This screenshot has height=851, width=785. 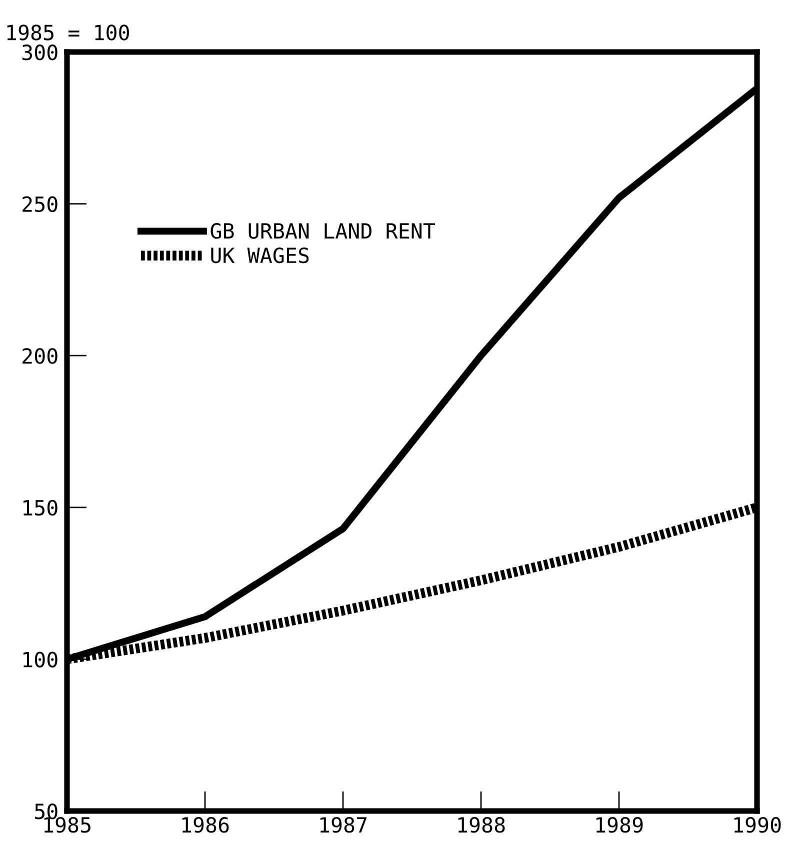 I want to click on legend-label: GB URBAN LAND RENT, so click(x=322, y=231).